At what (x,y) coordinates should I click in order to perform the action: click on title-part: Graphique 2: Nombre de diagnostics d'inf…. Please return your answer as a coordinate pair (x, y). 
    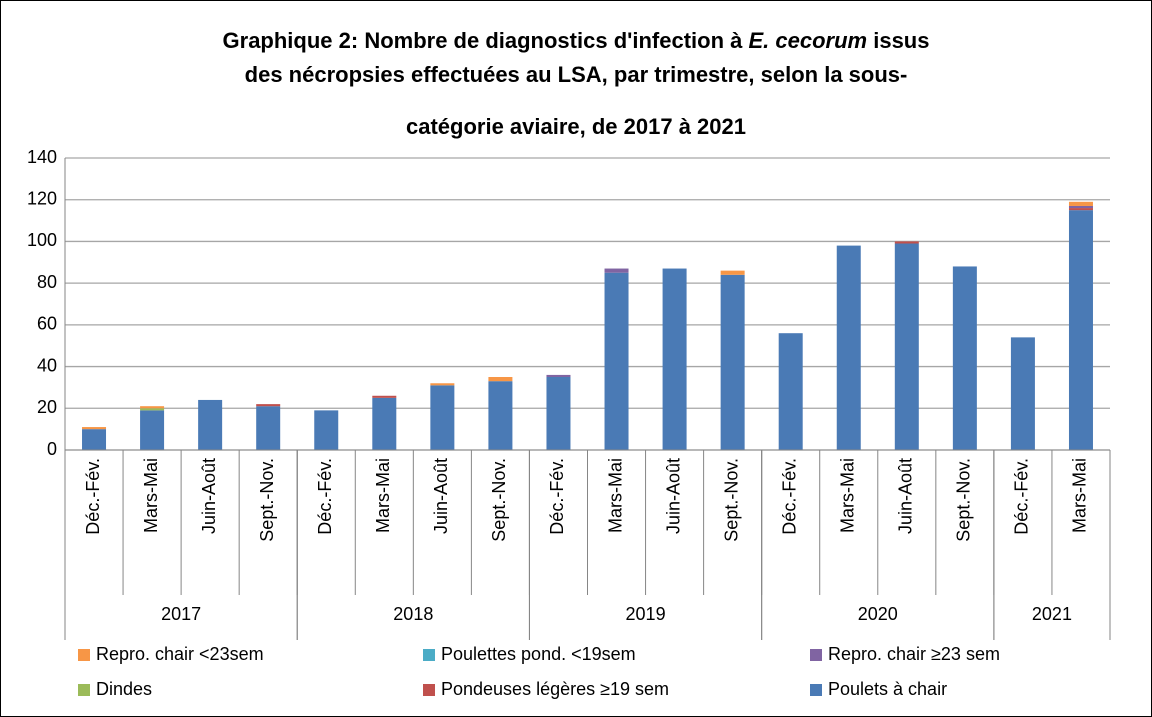
    Looking at the image, I should click on (486, 40).